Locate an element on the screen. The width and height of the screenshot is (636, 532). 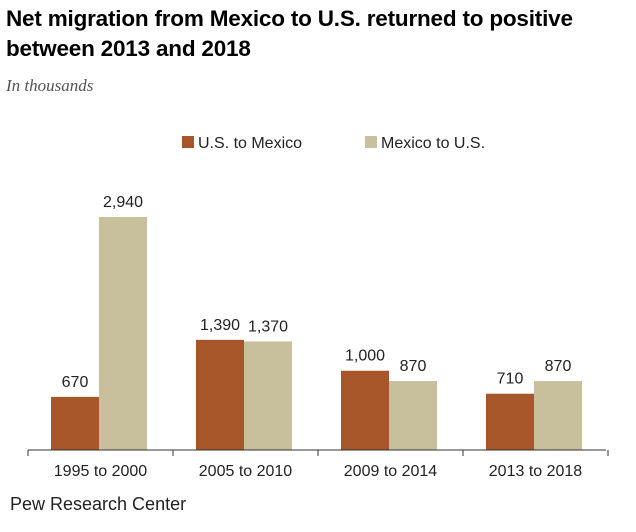
x-axis-ticks is located at coordinates (318, 453).